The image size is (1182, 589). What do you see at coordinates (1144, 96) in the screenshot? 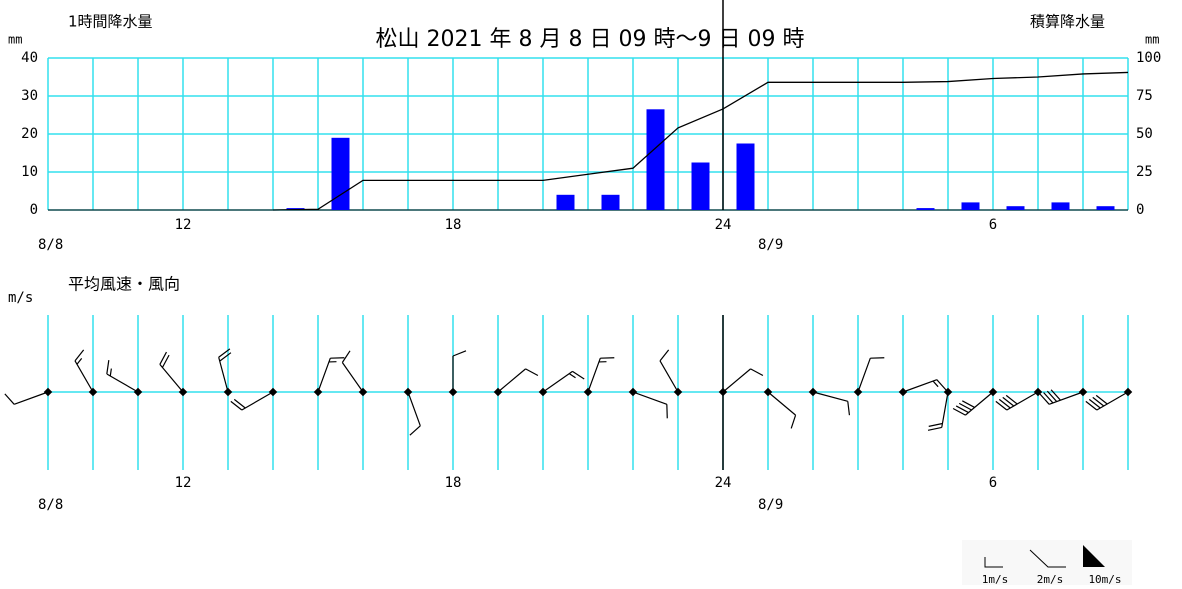
I see `y2-tick-label: 75` at bounding box center [1144, 96].